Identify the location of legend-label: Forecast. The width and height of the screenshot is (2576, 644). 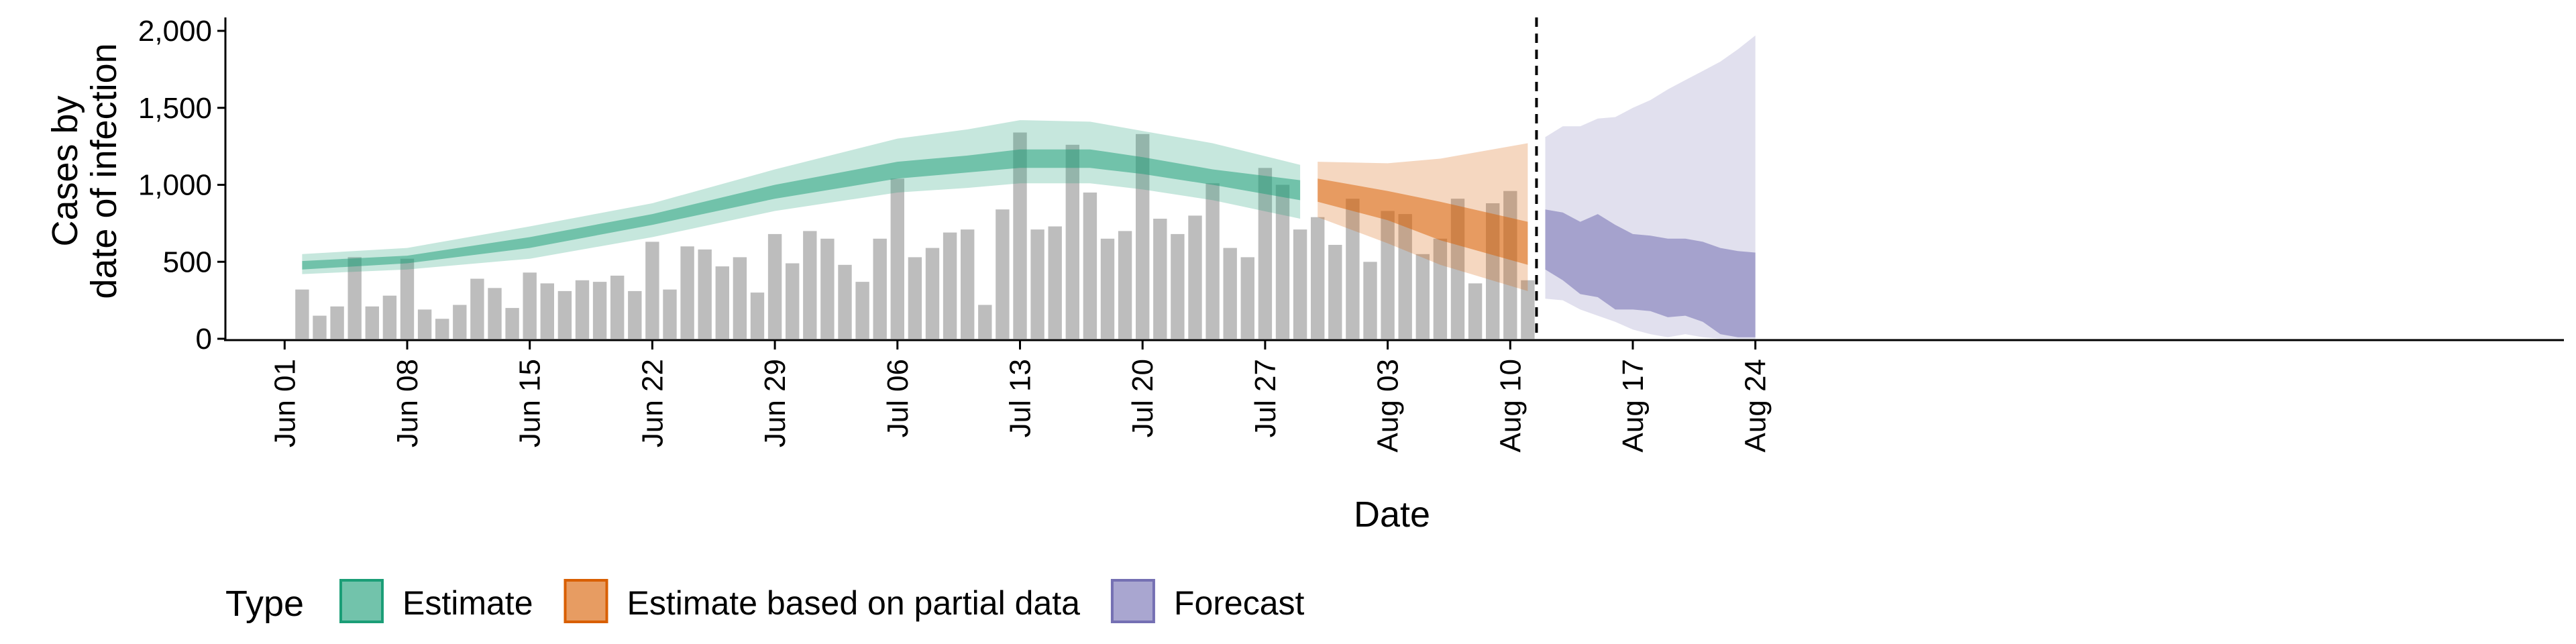
(1239, 603).